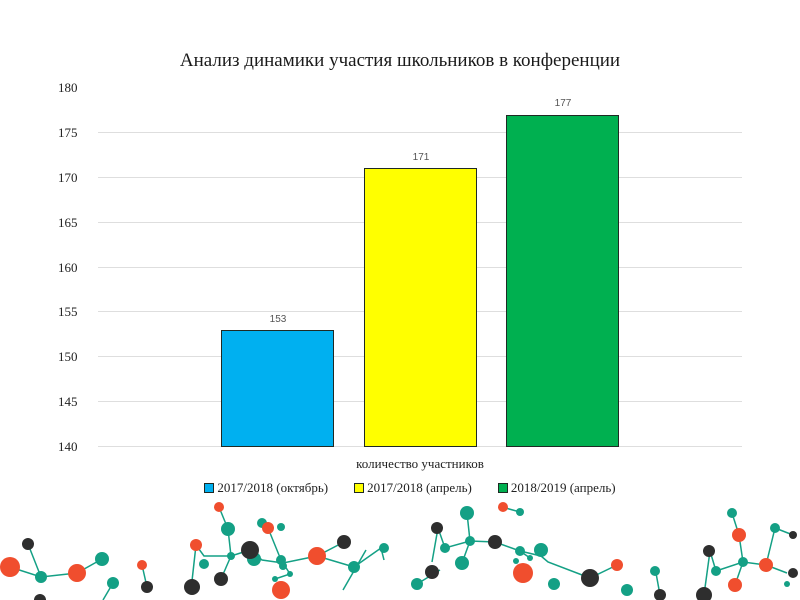 The image size is (800, 600). What do you see at coordinates (68, 87) in the screenshot?
I see `y-tick-label: 180` at bounding box center [68, 87].